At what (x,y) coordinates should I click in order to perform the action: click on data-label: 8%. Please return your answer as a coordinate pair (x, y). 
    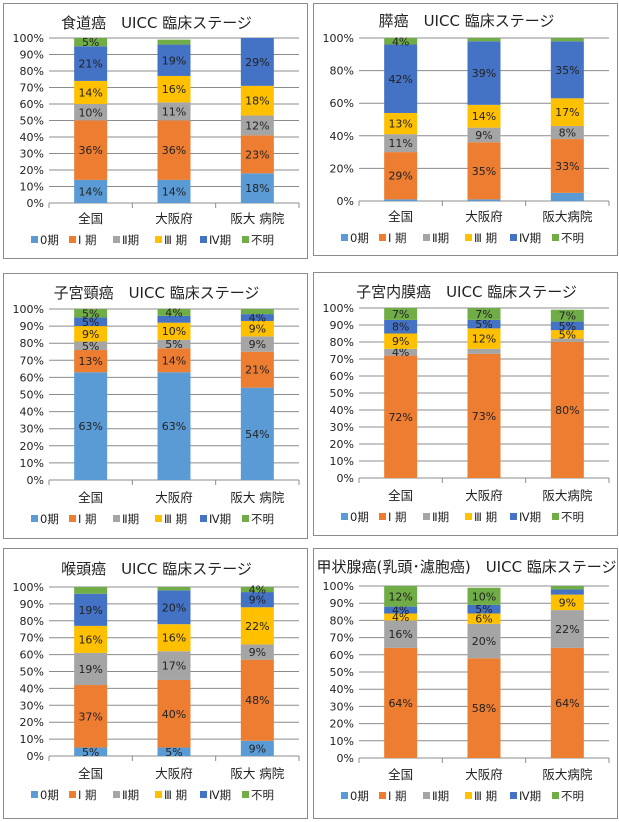
    Looking at the image, I should click on (567, 133).